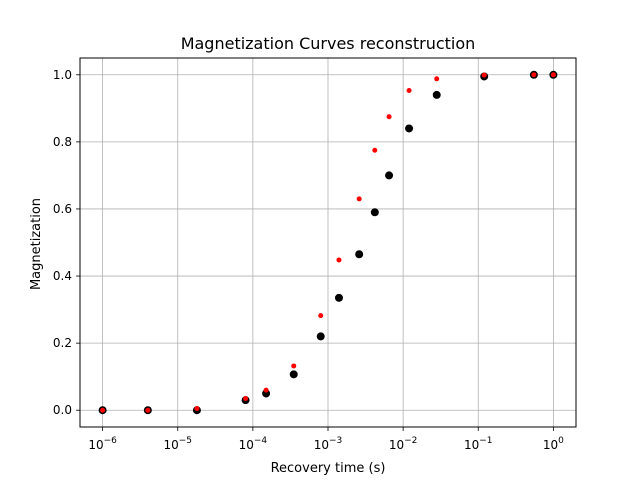 This screenshot has width=640, height=480. What do you see at coordinates (253, 444) in the screenshot?
I see `x-tick-label: 10⁻⁴` at bounding box center [253, 444].